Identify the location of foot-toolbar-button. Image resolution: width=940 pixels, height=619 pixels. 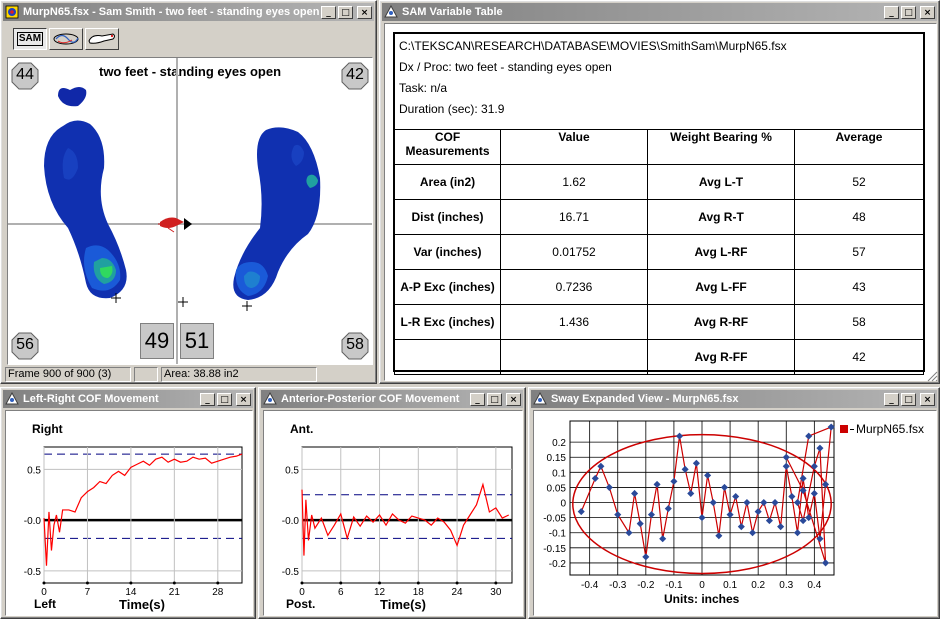
(102, 39).